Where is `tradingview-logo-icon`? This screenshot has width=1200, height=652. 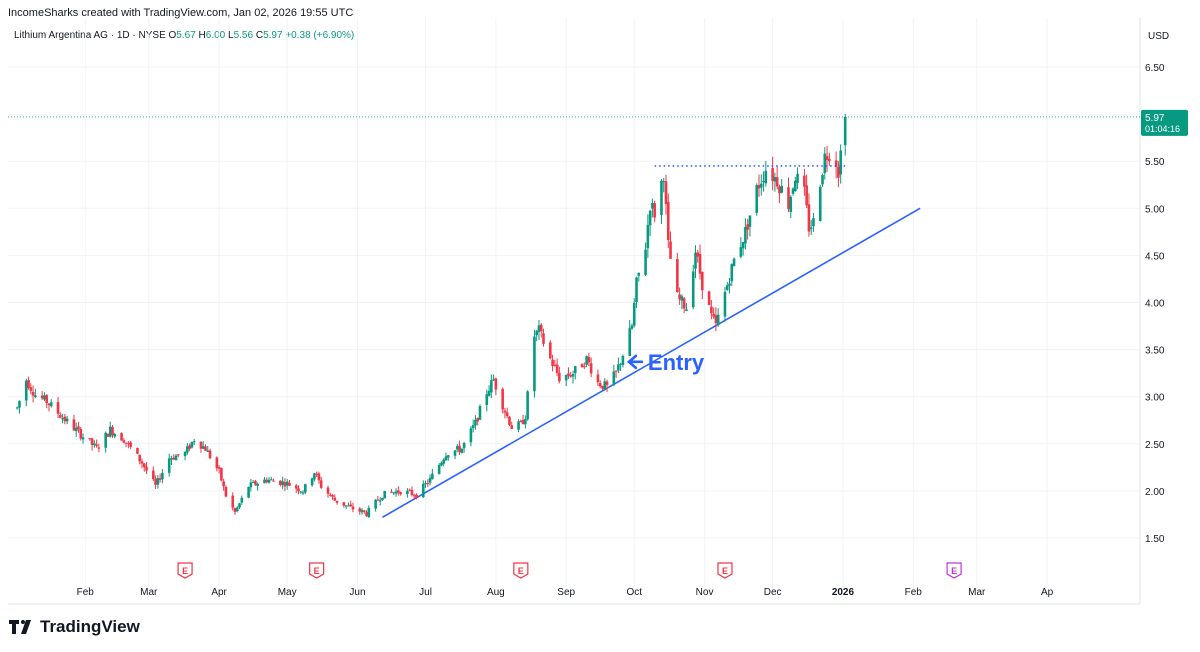 tradingview-logo-icon is located at coordinates (20, 627).